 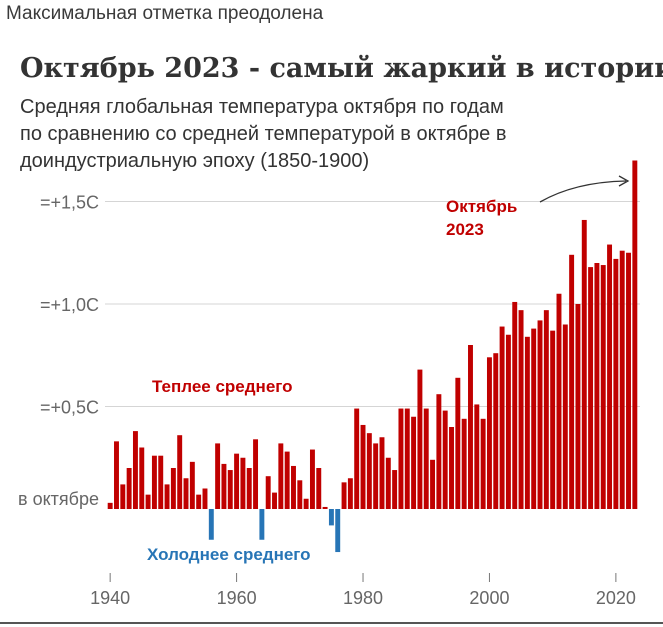 What do you see at coordinates (195, 161) in the screenshot?
I see `chart-subtitle-line: доиндустриальную эпоху (1850-1900)` at bounding box center [195, 161].